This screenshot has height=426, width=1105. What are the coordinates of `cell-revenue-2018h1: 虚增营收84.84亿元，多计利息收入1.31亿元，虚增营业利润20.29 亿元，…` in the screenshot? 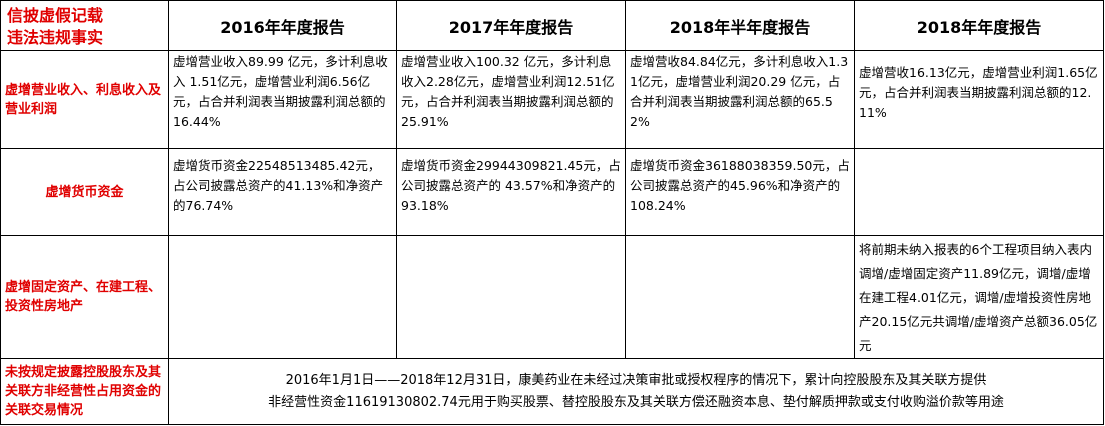 It's located at (740, 99).